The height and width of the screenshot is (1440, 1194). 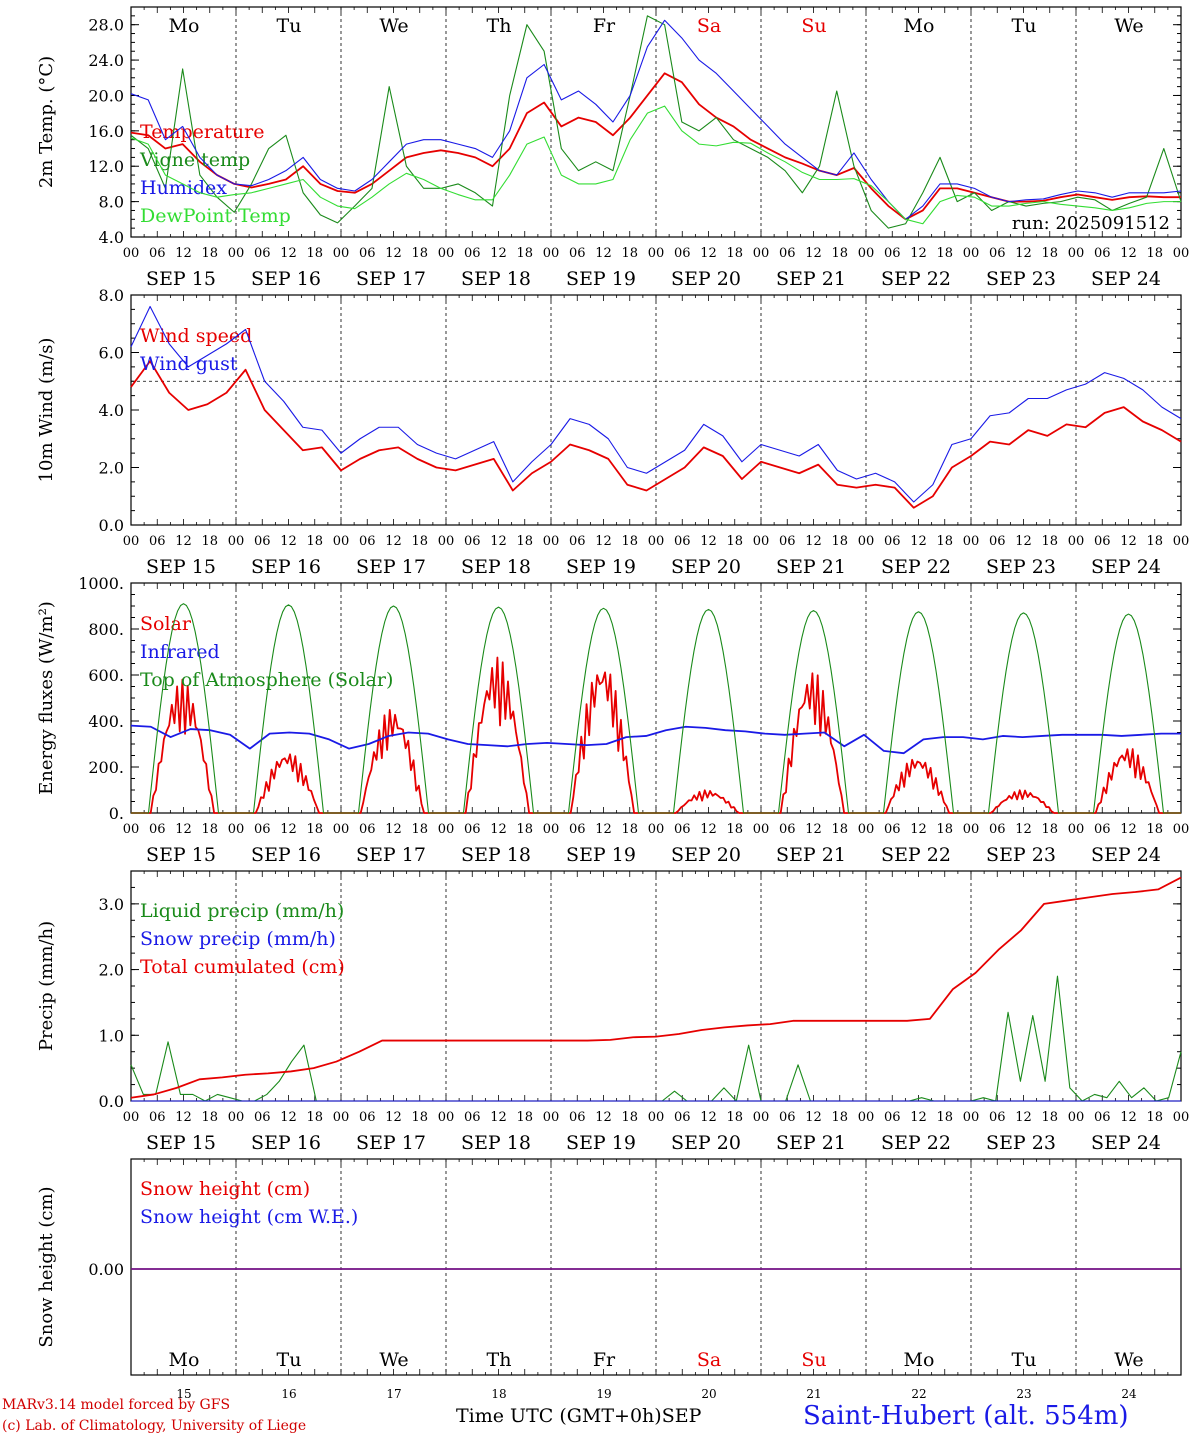 I want to click on day-name-top: Su, so click(x=813, y=26).